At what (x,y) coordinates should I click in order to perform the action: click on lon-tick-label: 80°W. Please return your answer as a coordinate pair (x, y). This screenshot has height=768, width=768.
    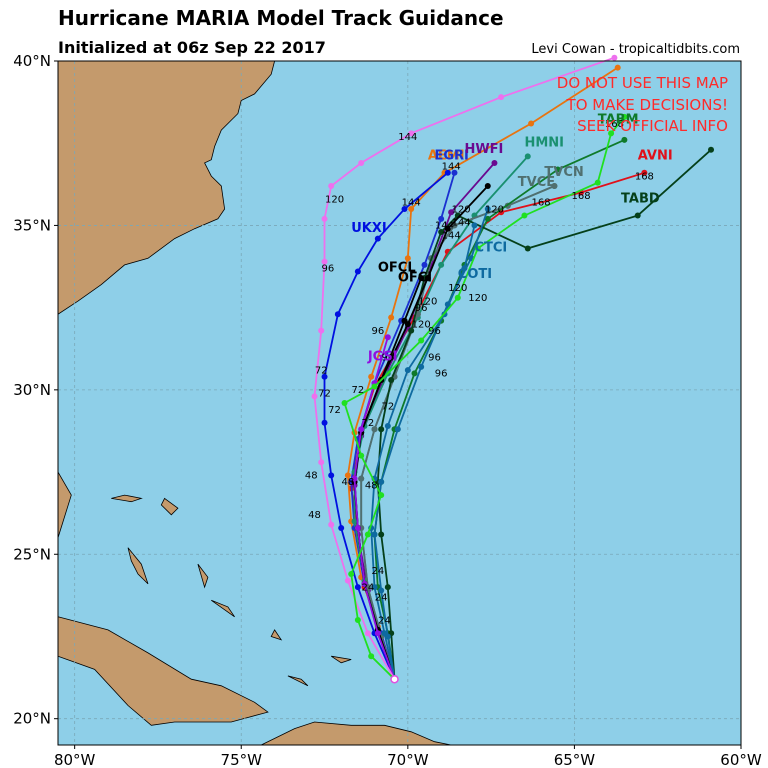
    Looking at the image, I should click on (75, 759).